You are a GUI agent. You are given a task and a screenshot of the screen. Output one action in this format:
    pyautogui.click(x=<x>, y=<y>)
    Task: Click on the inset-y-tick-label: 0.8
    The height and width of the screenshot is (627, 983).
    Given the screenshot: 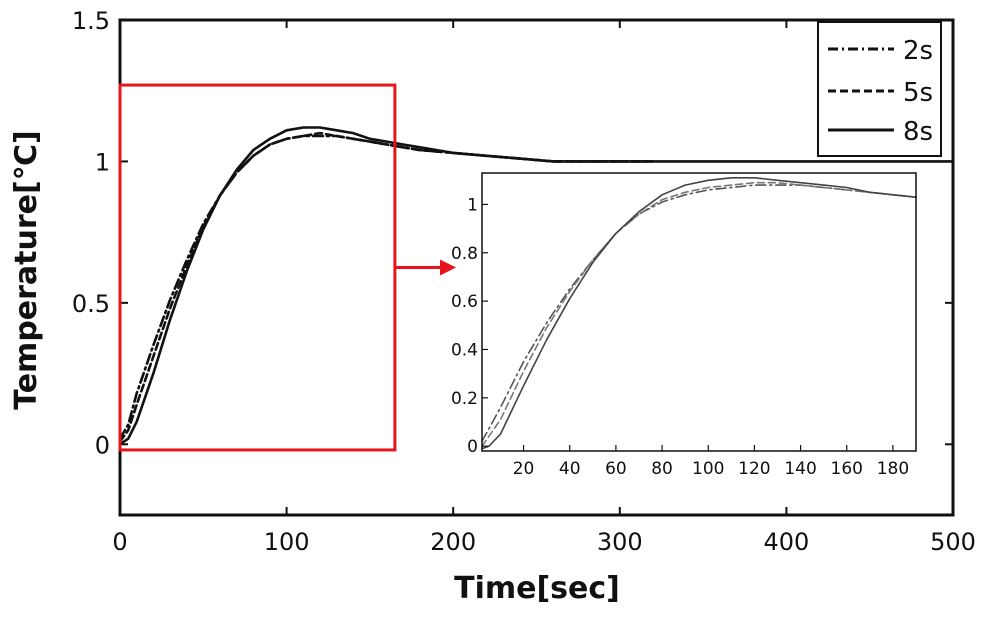 What is the action you would take?
    pyautogui.click(x=464, y=254)
    